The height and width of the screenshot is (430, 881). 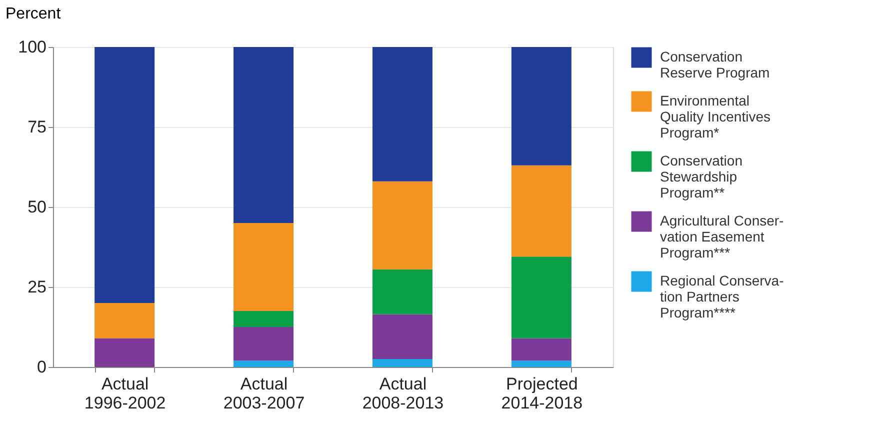 What do you see at coordinates (37, 127) in the screenshot?
I see `y-tick-label: 75` at bounding box center [37, 127].